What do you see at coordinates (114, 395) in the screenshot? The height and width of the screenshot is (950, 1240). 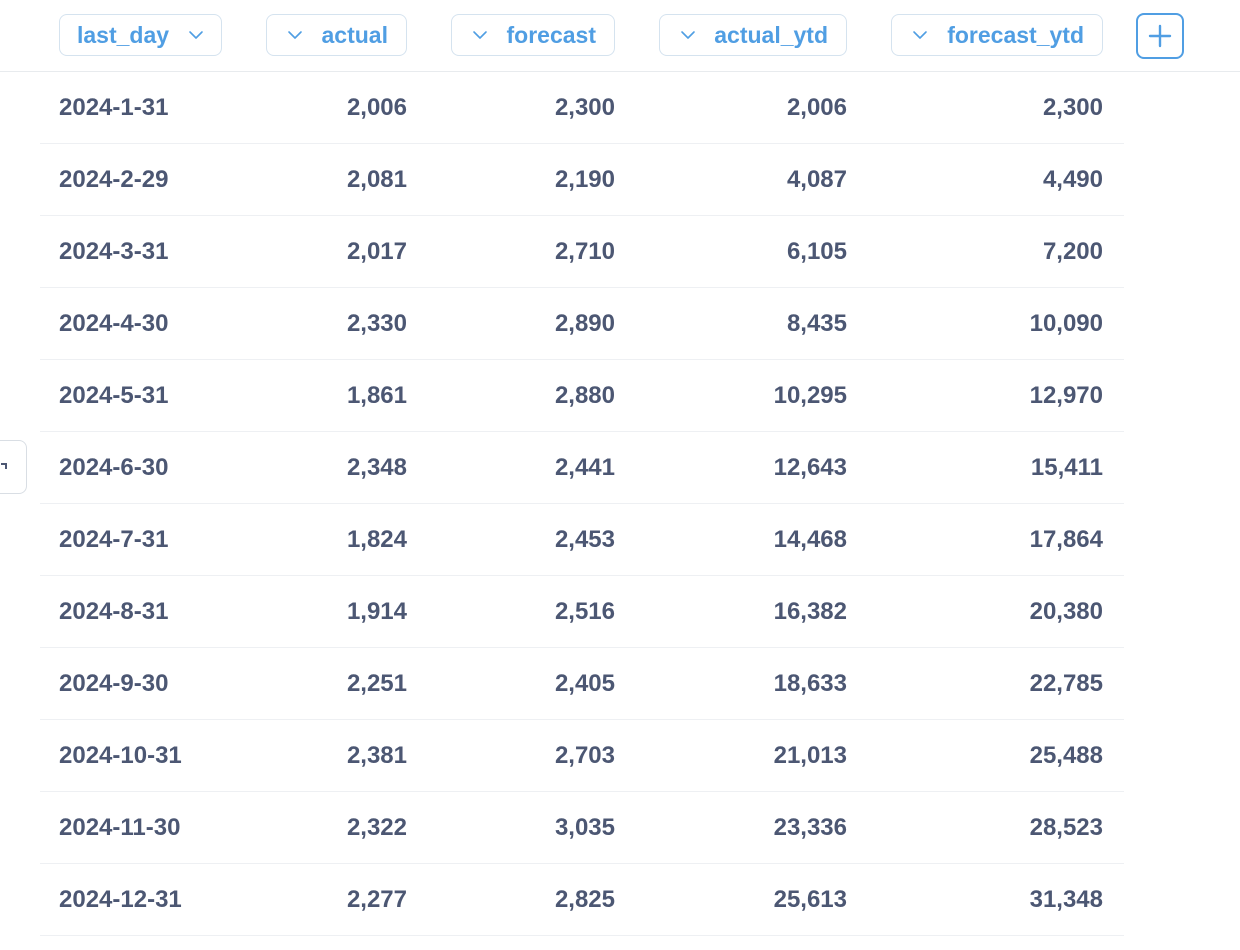 I see `cell-last-day: 2024-5-31` at bounding box center [114, 395].